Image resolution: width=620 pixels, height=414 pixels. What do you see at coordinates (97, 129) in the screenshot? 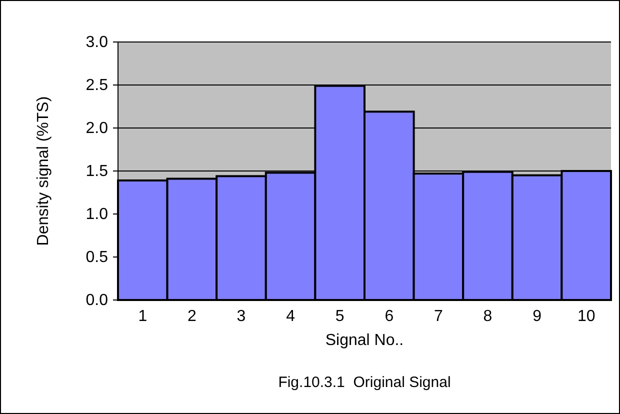
I see `y-tick-label: 2.0` at bounding box center [97, 129].